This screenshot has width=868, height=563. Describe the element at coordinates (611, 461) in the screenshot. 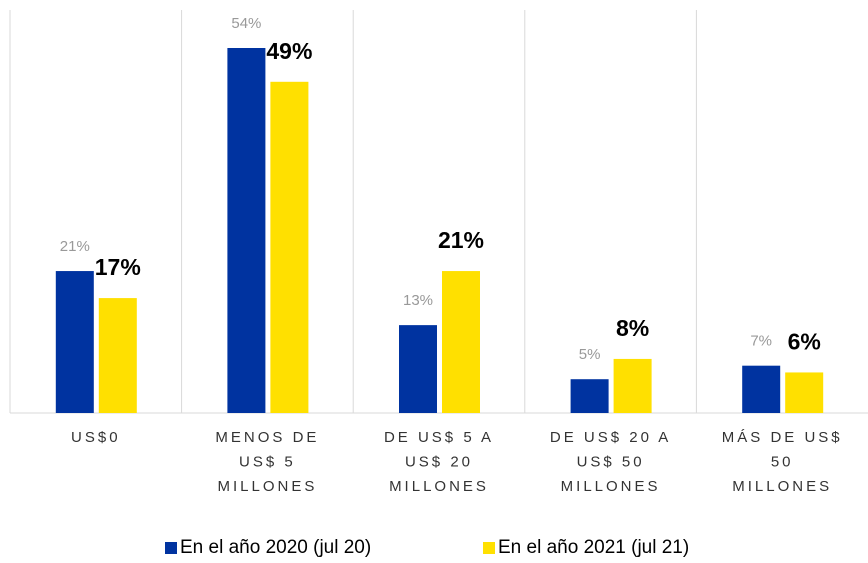

I see `x-tick-label: US$ 50` at that location.